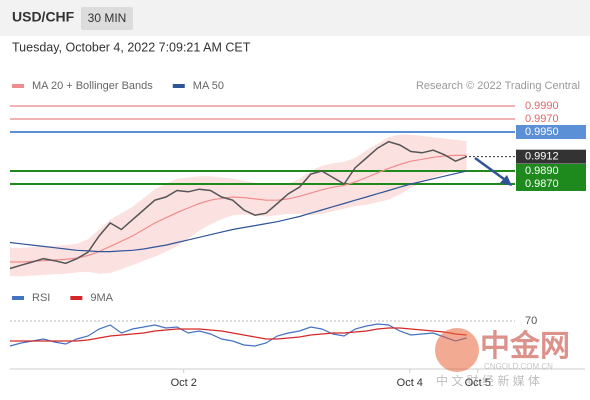  Describe the element at coordinates (101, 298) in the screenshot. I see `legend-label: 9MA` at that location.